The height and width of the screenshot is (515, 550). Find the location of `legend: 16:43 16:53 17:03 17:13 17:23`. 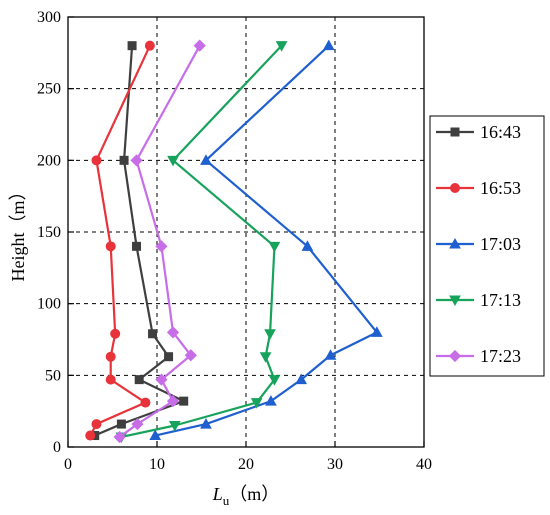

legend: 16:43 16:53 17:03 17:13 17:23 is located at coordinates (487, 246).